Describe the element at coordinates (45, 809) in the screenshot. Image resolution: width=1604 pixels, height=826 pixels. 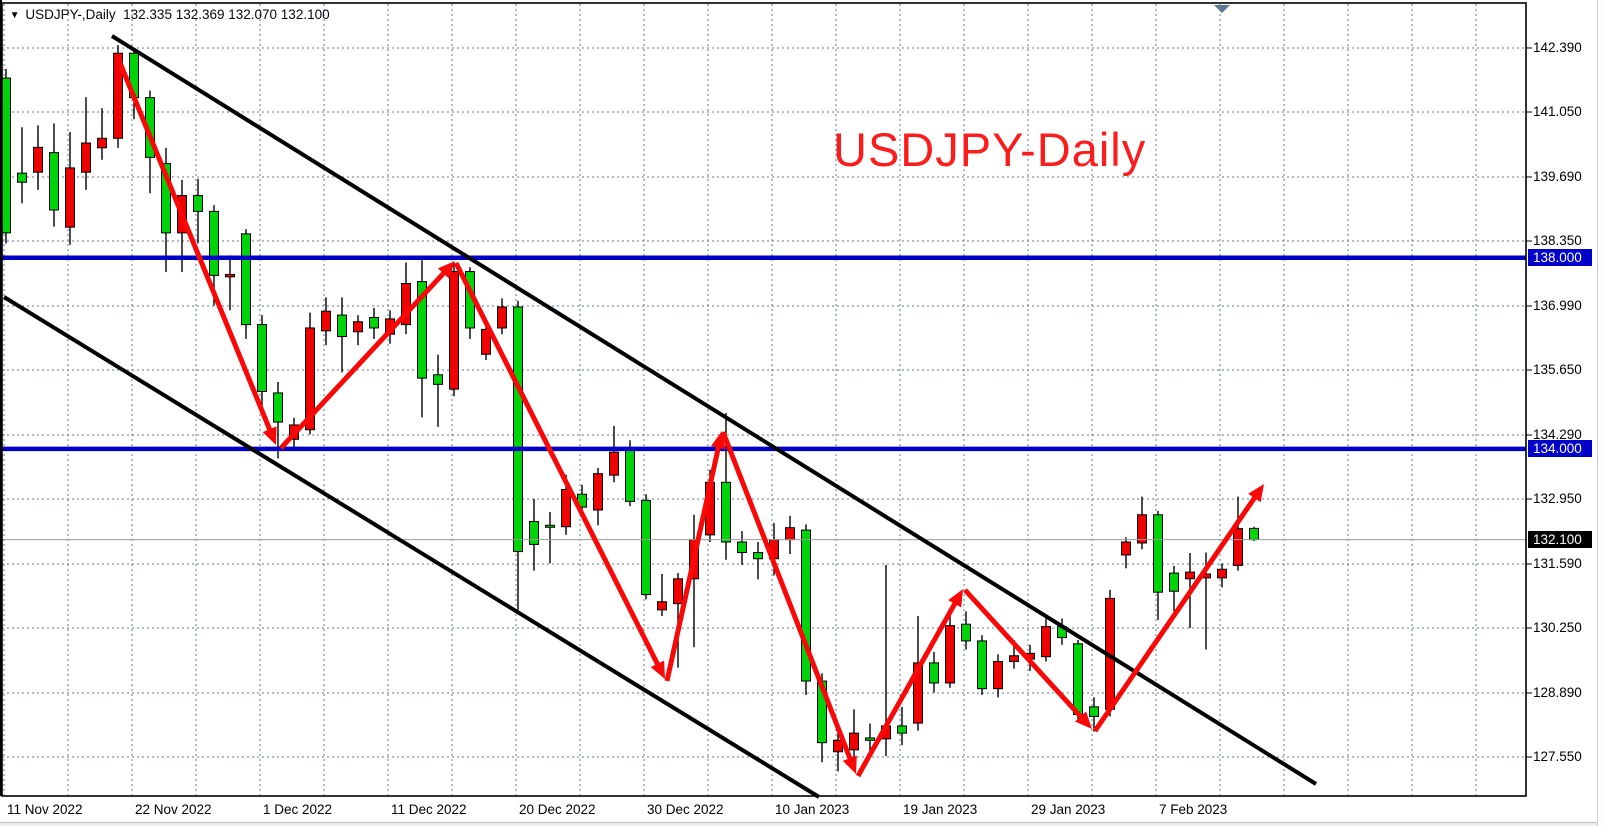
I see `date-axis-label: 11 Nov 2022` at that location.